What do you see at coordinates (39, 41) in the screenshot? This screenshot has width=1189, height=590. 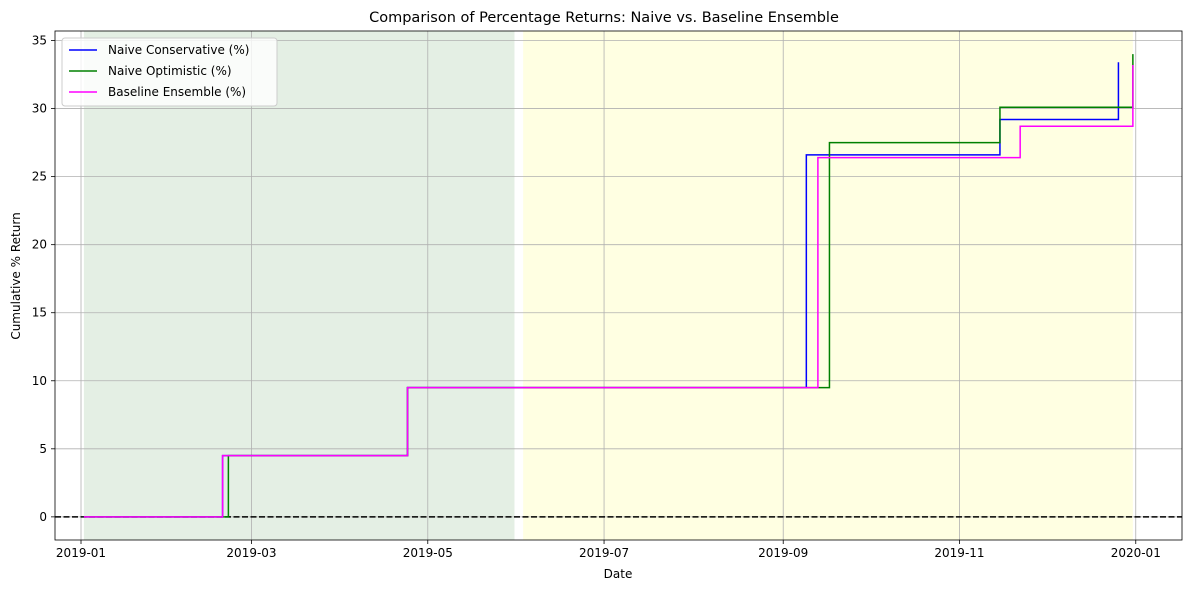 I see `y-tick-label: 35` at bounding box center [39, 41].